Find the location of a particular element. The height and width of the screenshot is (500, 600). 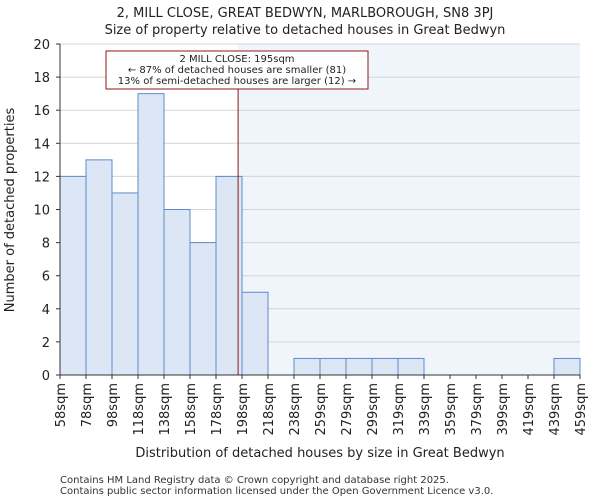

y-tick-label-6: 12 is located at coordinates (41, 177).